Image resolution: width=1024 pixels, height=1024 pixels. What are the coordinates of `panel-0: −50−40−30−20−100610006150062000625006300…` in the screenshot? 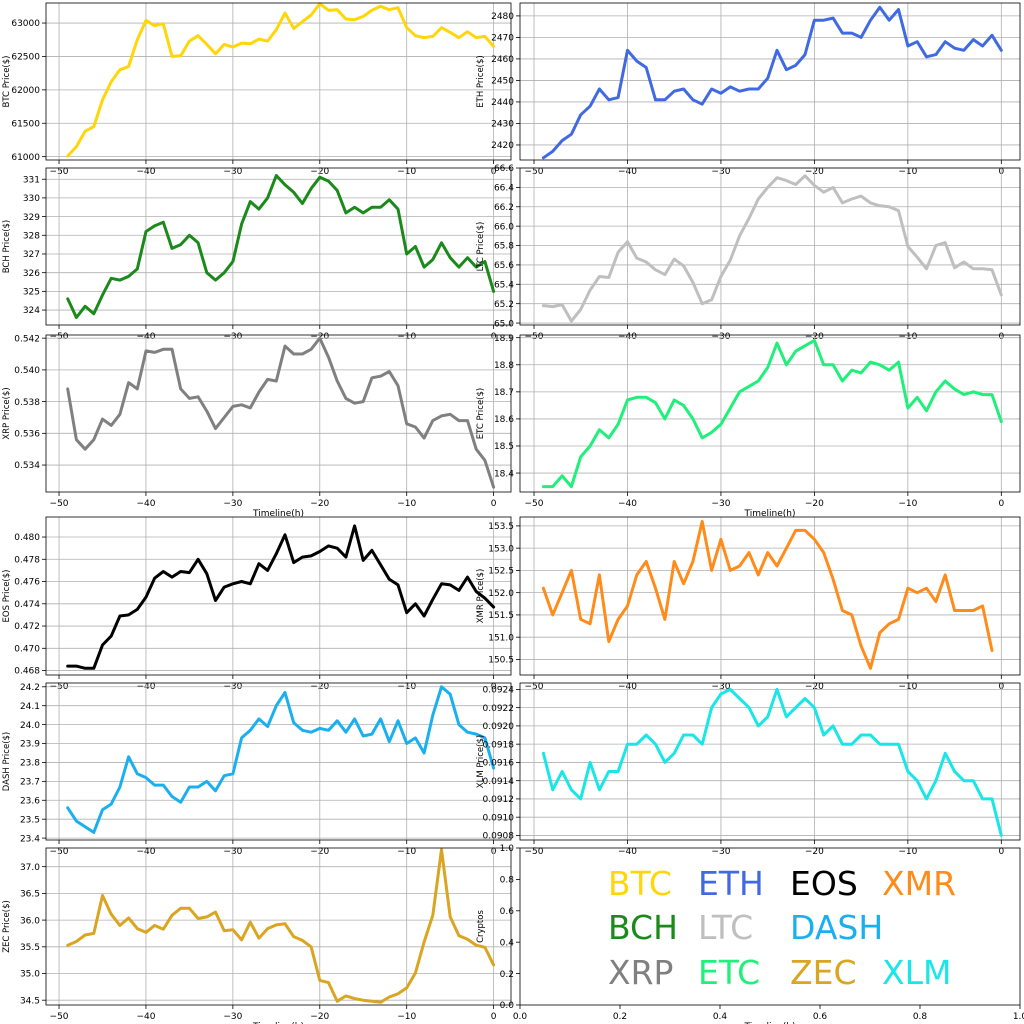 It's located at (257, 89).